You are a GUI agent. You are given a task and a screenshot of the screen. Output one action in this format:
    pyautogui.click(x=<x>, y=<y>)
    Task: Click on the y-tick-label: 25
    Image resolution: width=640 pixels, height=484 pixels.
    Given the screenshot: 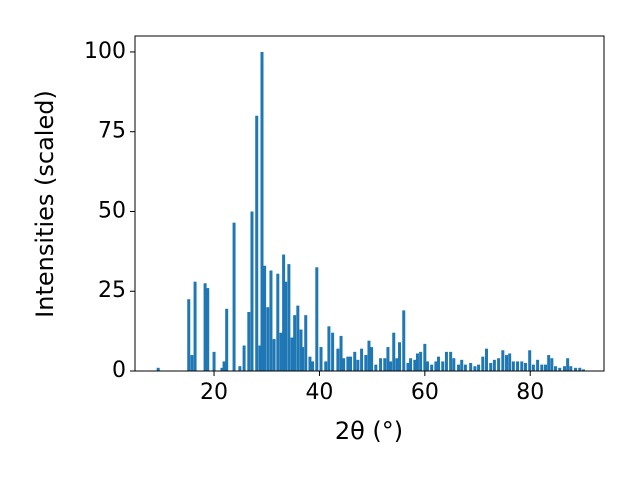 What is the action you would take?
    pyautogui.click(x=112, y=290)
    